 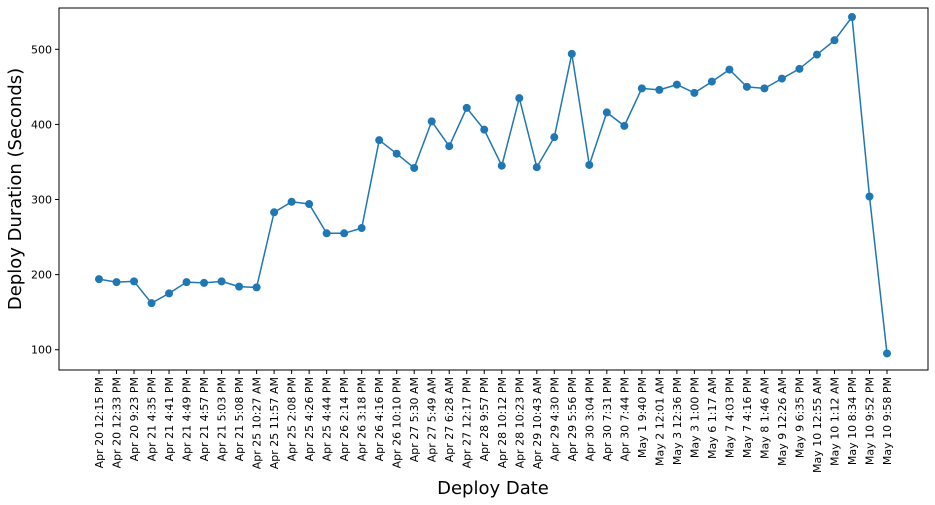 I want to click on x-tick-label: Apr 28 10:12 PM, so click(x=502, y=422).